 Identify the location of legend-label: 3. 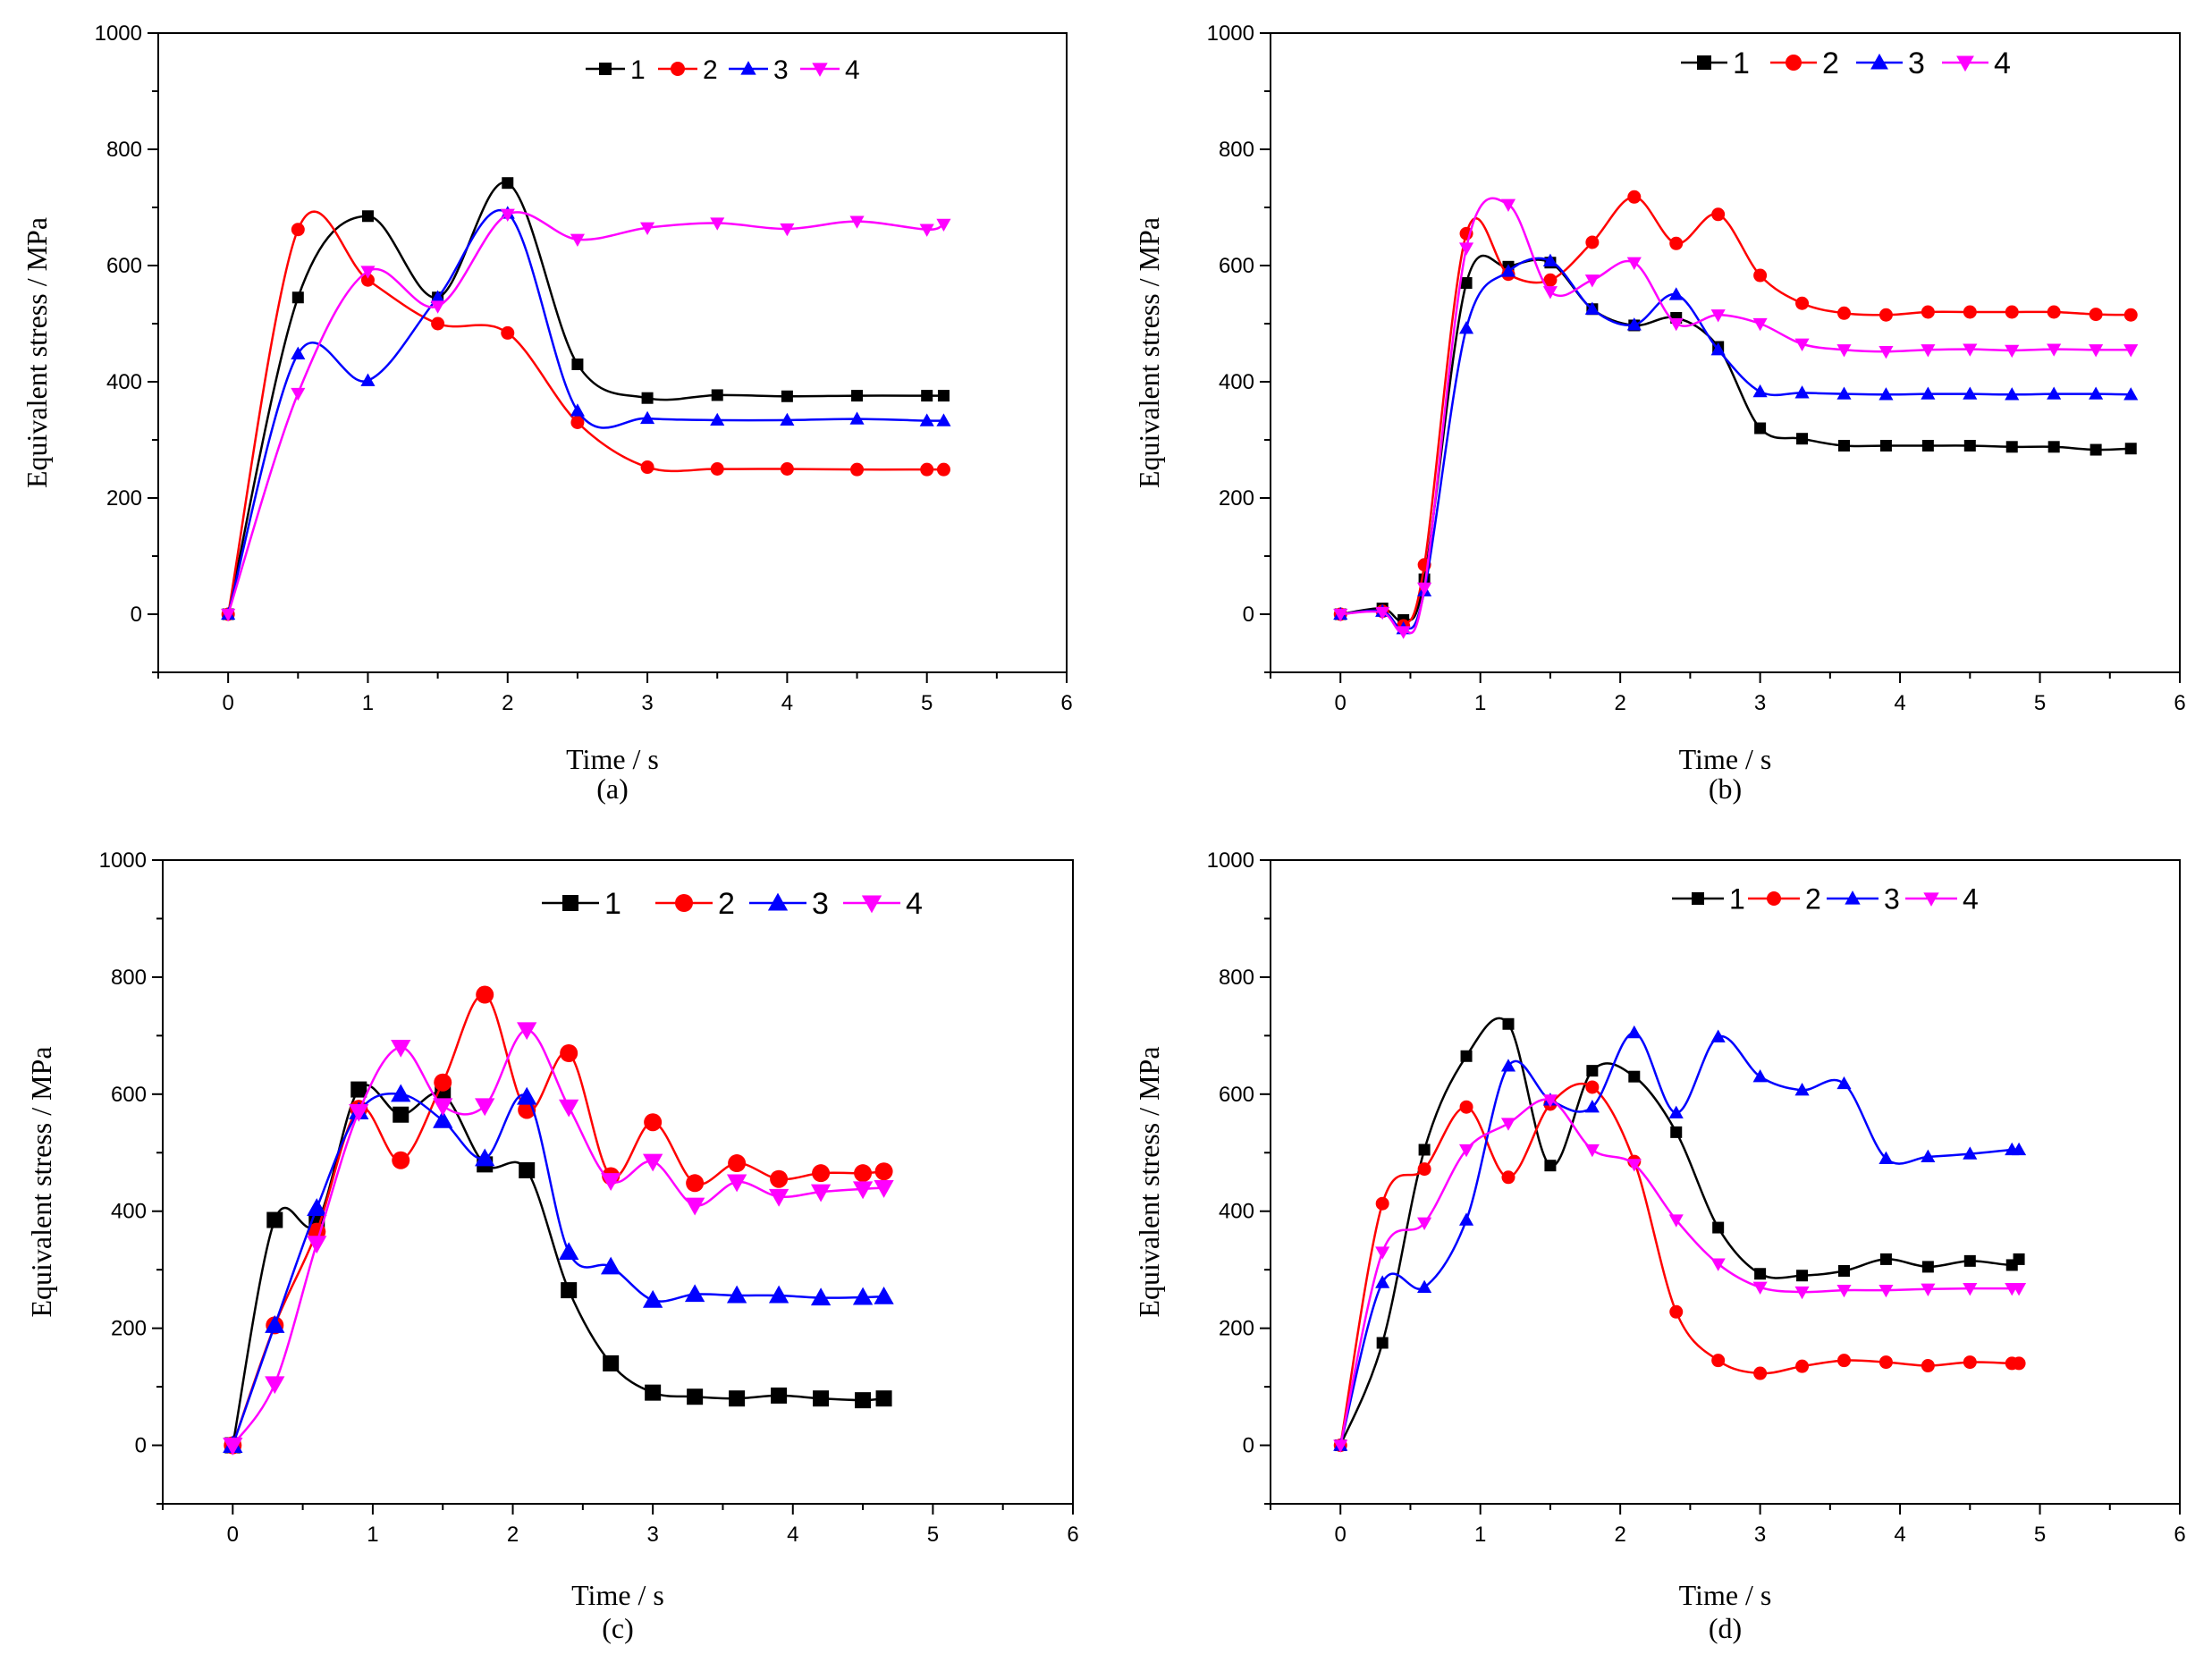
(820, 904).